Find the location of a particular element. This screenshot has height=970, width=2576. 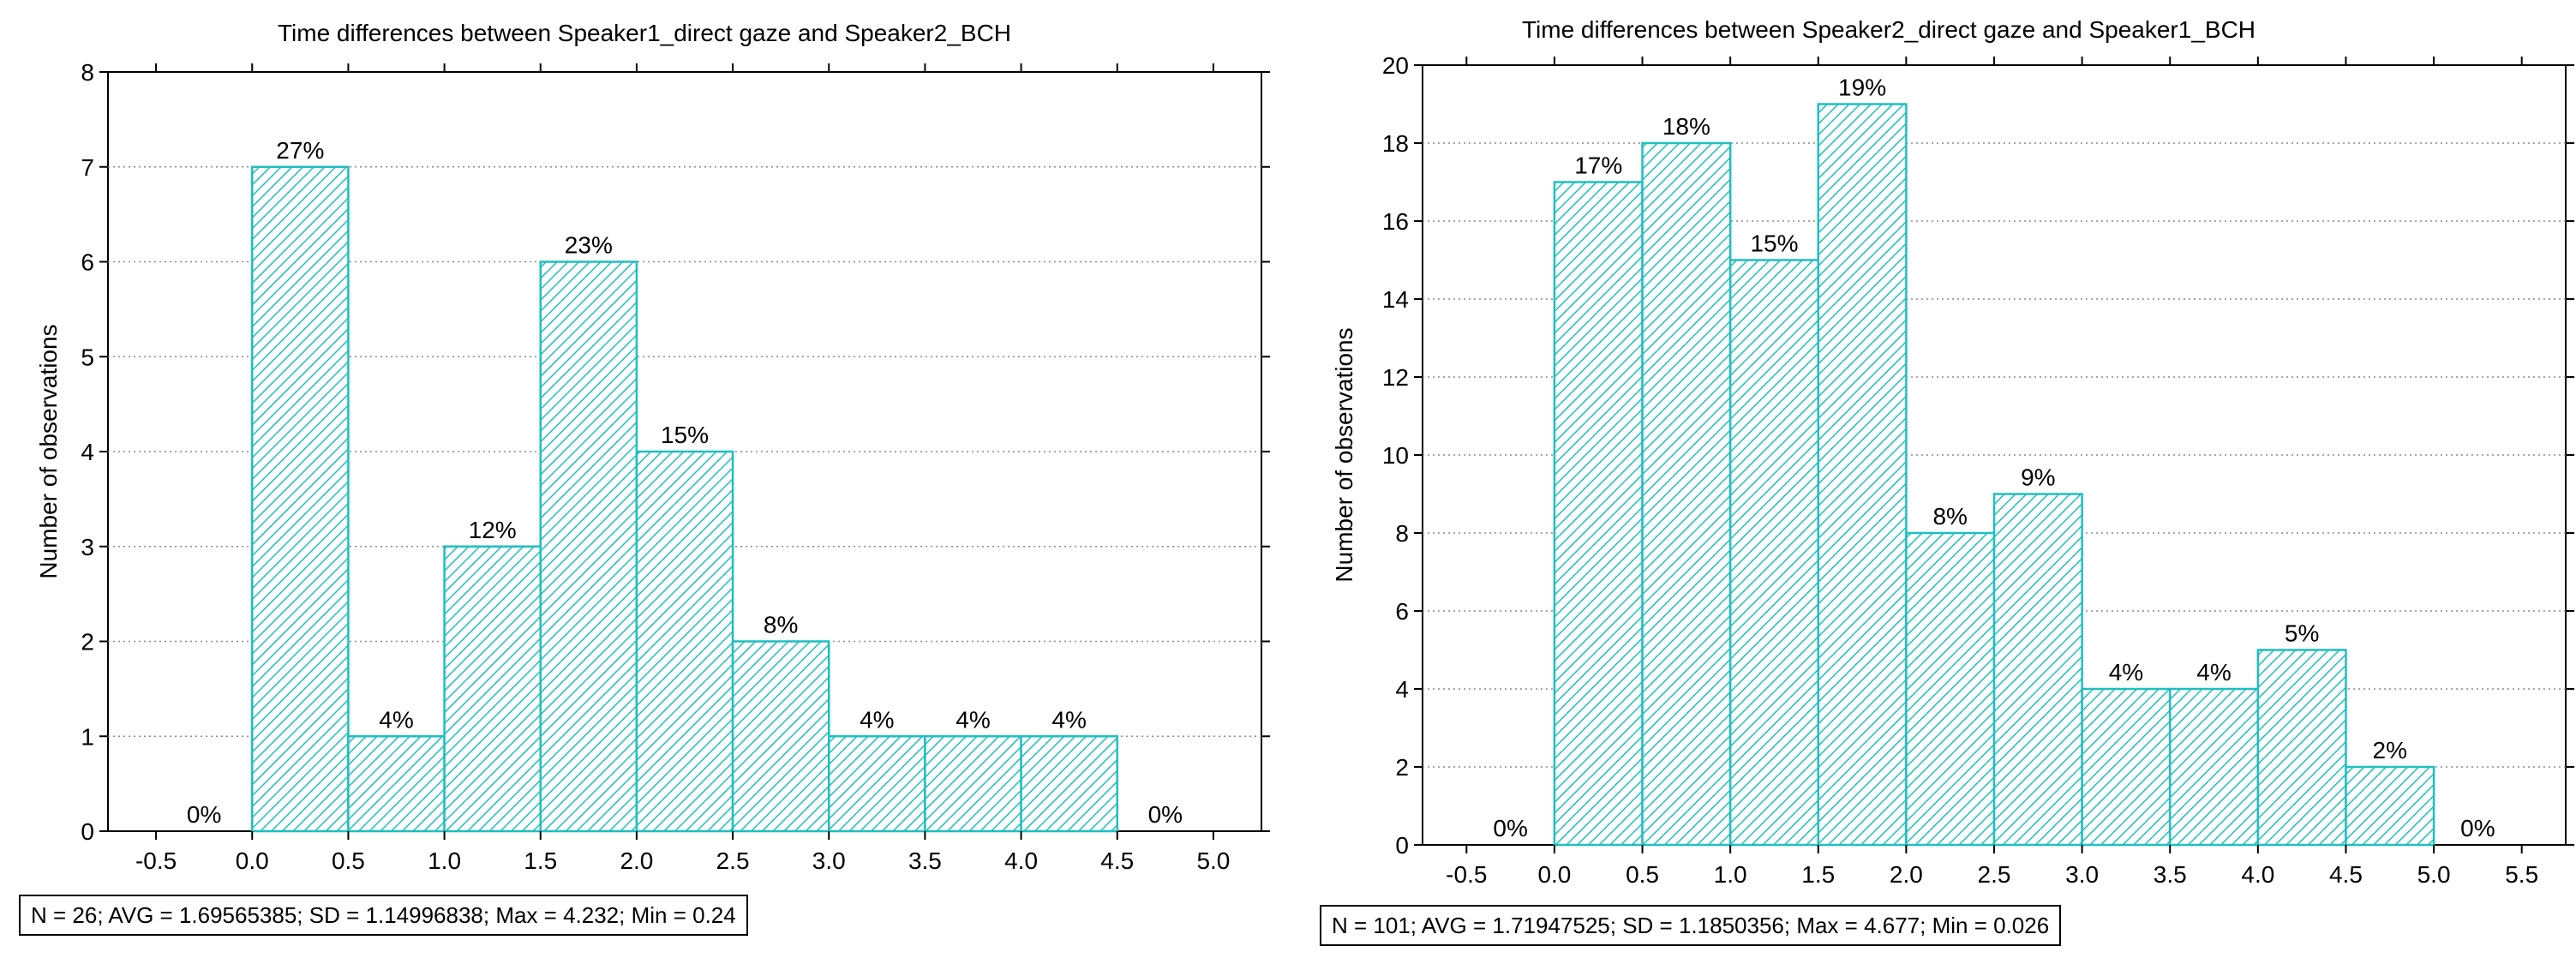

x-tick-label-left: 1.0 is located at coordinates (444, 861).